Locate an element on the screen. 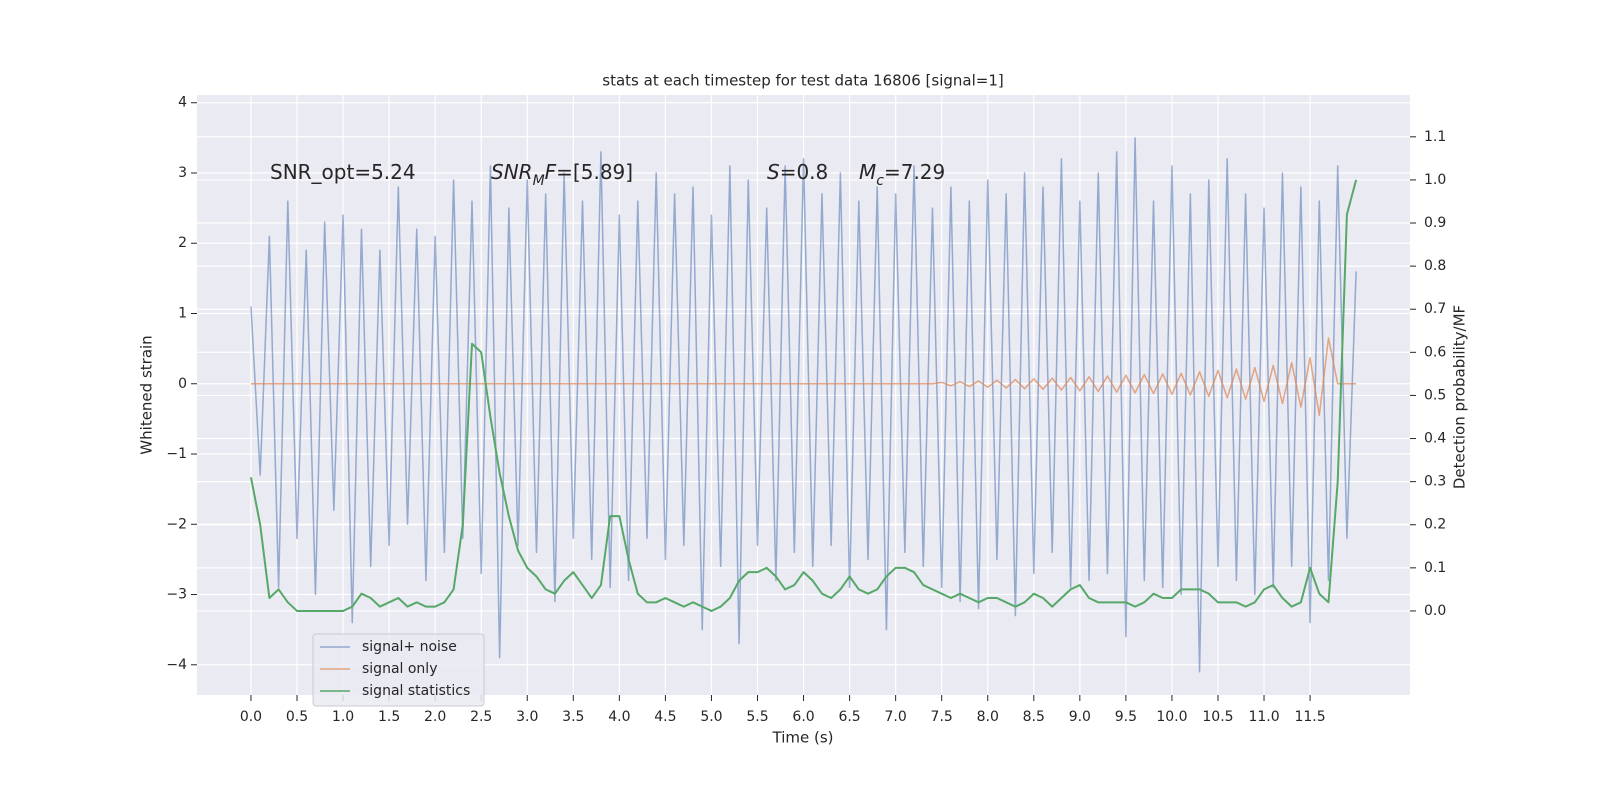 The width and height of the screenshot is (1600, 800). legend-box is located at coordinates (398, 670).